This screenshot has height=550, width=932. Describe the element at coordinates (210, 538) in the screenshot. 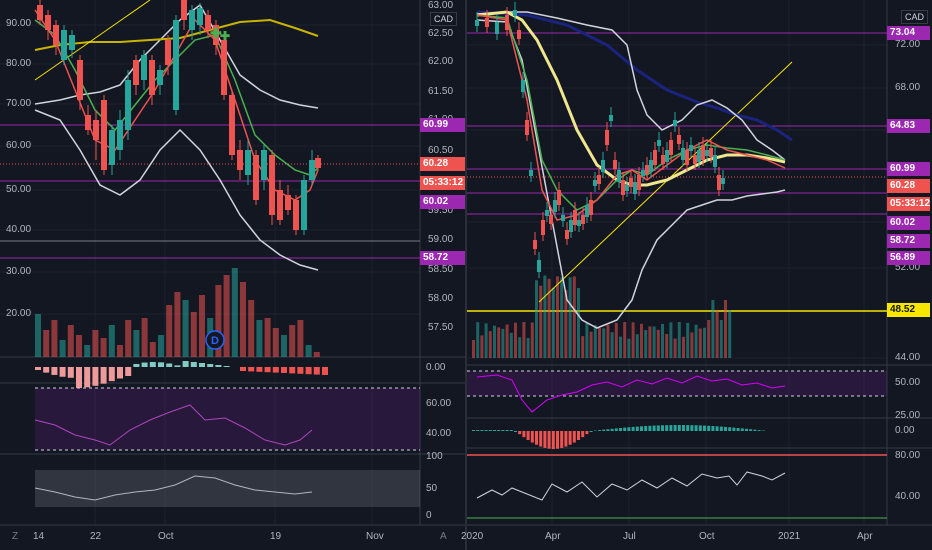

I see `time-axis: Z 14 22 Oct 19 Nov` at that location.